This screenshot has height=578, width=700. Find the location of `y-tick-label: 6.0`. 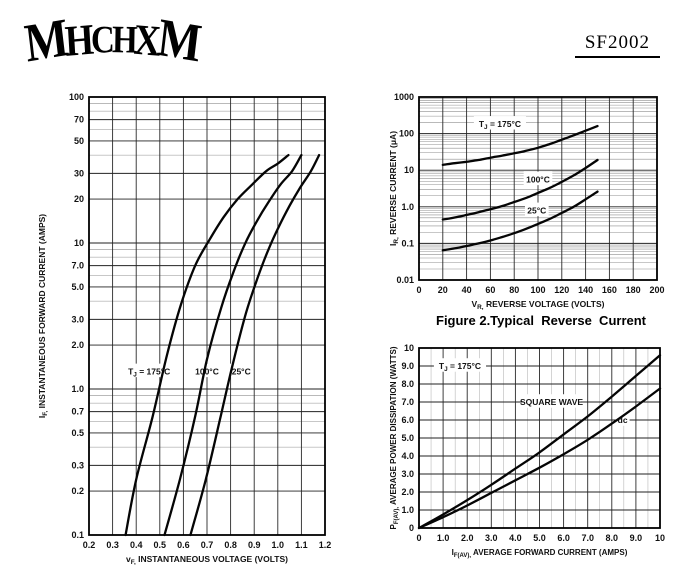

y-tick-label: 6.0 is located at coordinates (407, 420).